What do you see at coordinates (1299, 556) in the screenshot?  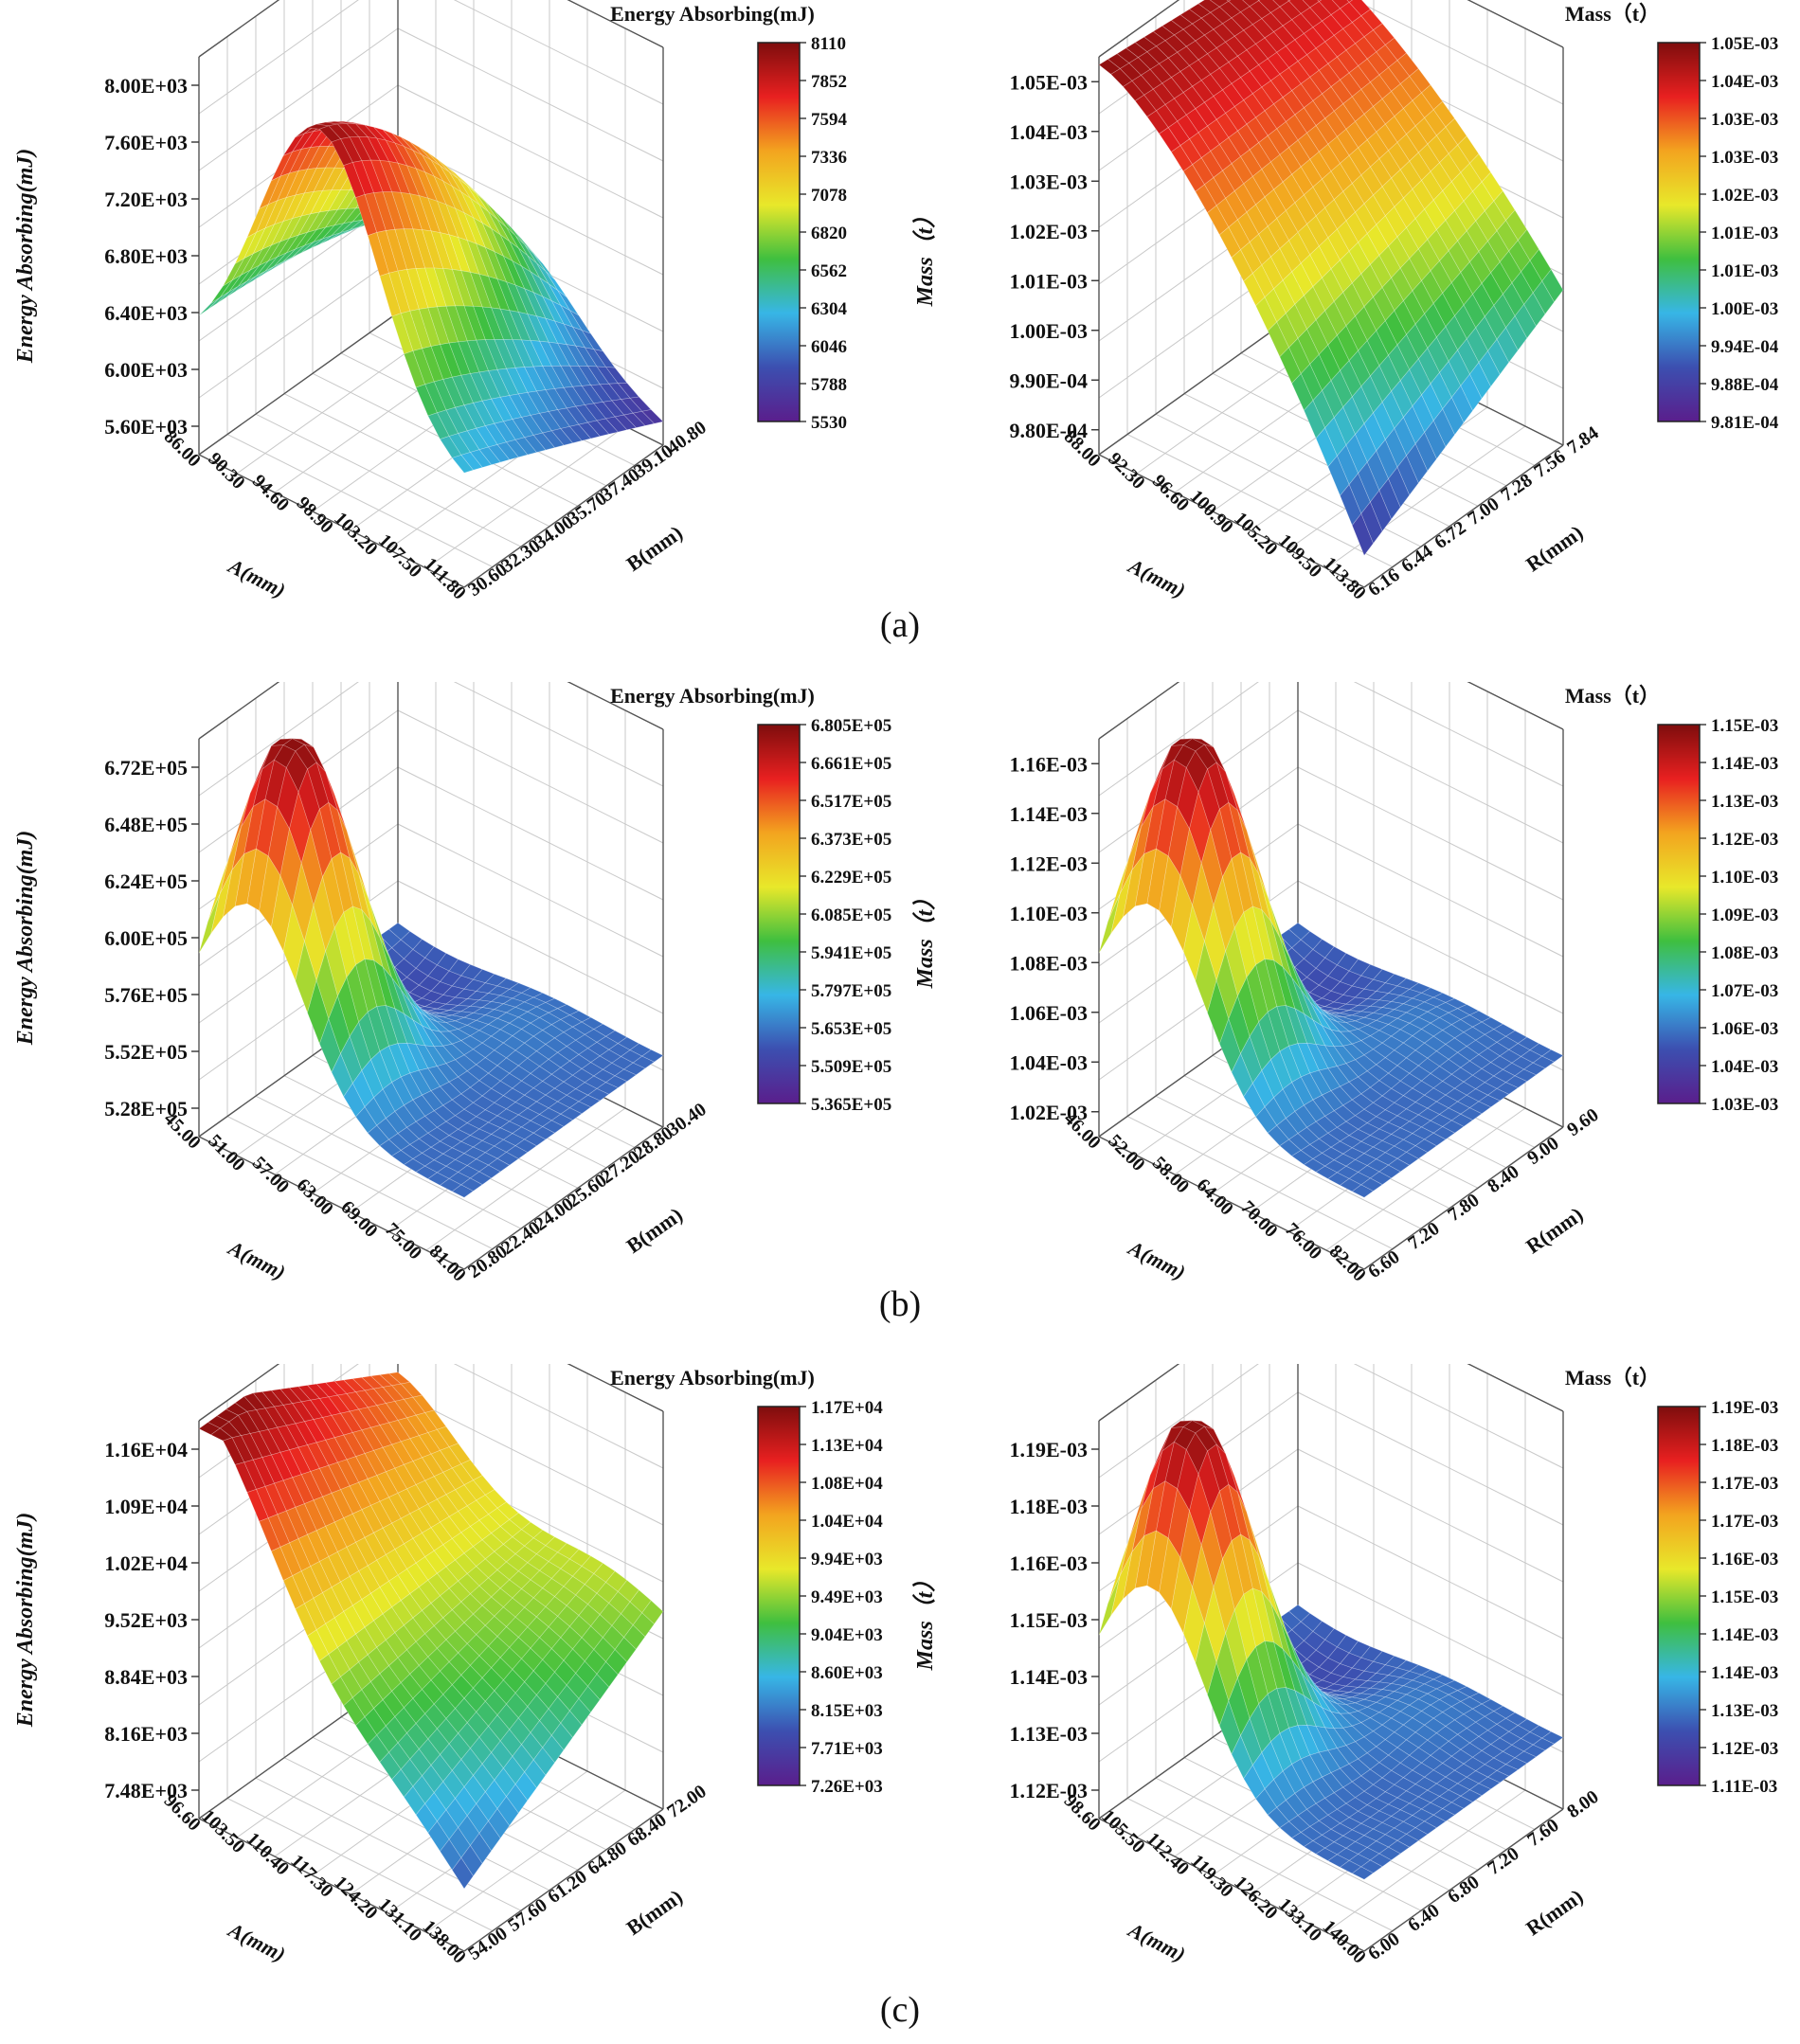 I see `x-tick-label: 109.50` at bounding box center [1299, 556].